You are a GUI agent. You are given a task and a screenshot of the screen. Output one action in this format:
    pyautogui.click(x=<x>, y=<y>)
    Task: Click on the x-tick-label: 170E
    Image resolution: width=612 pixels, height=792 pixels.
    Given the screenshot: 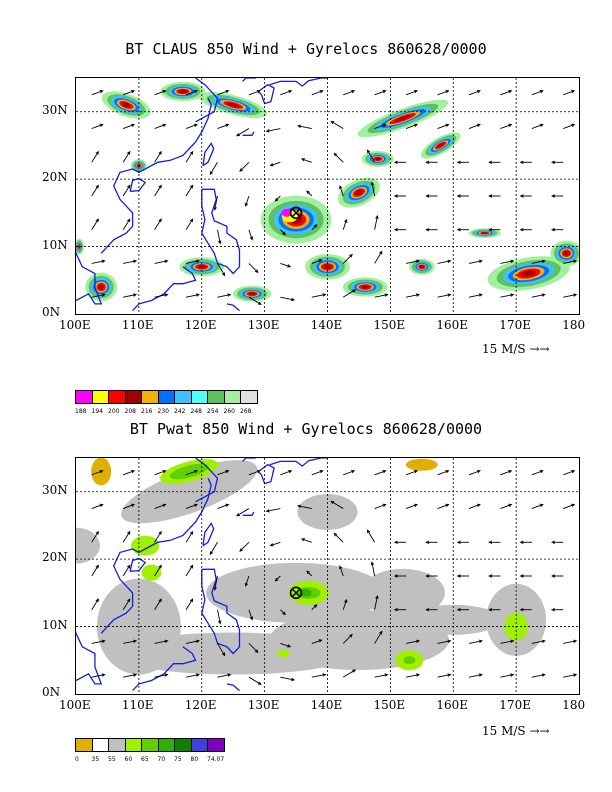 What is the action you would take?
    pyautogui.click(x=515, y=325)
    